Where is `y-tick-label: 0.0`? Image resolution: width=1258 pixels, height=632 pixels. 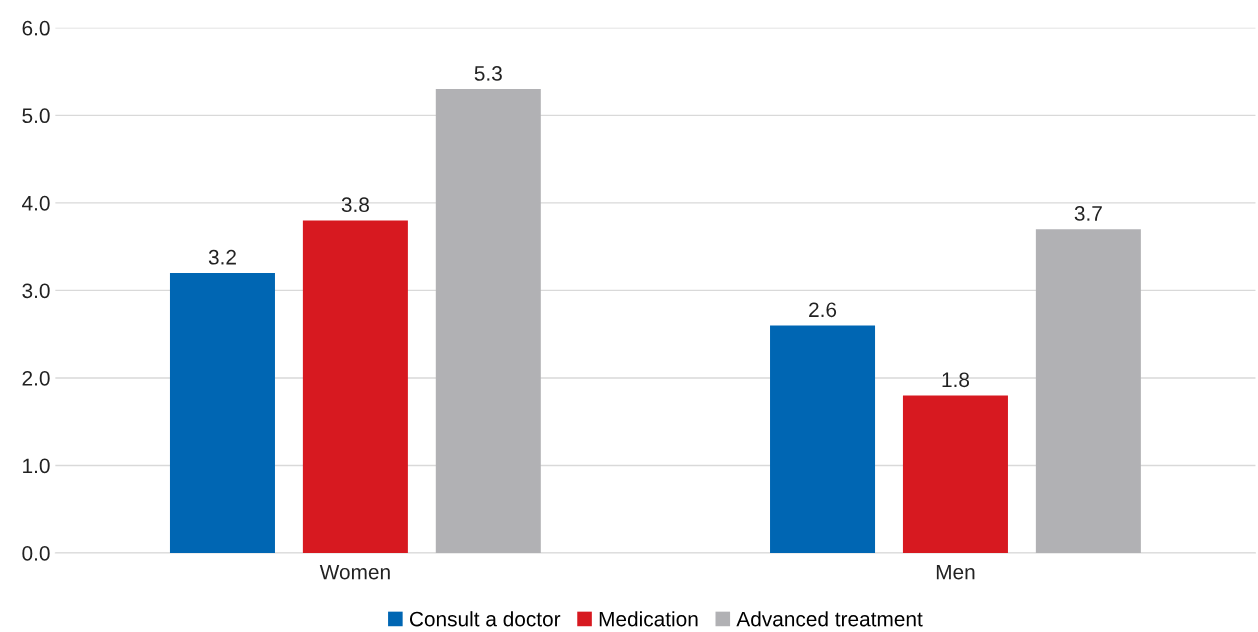
y-tick-label: 0.0 is located at coordinates (36, 553).